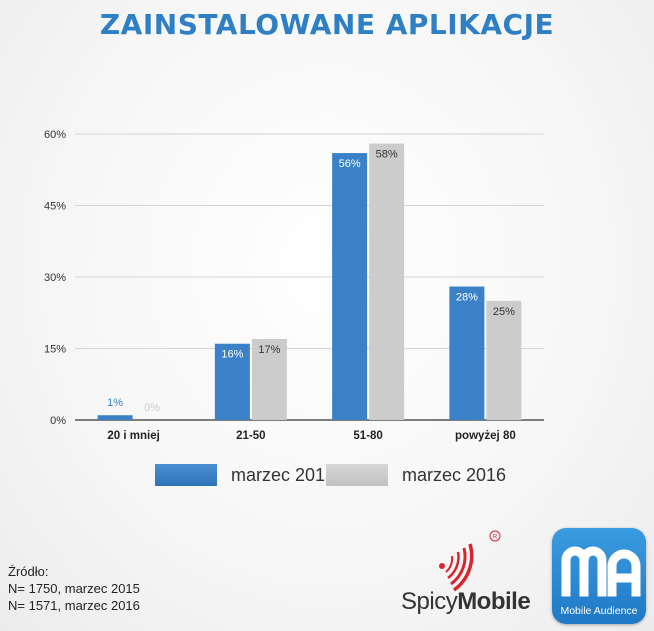  I want to click on spicy-mobile-wordmark: SpicyMobile, so click(466, 602).